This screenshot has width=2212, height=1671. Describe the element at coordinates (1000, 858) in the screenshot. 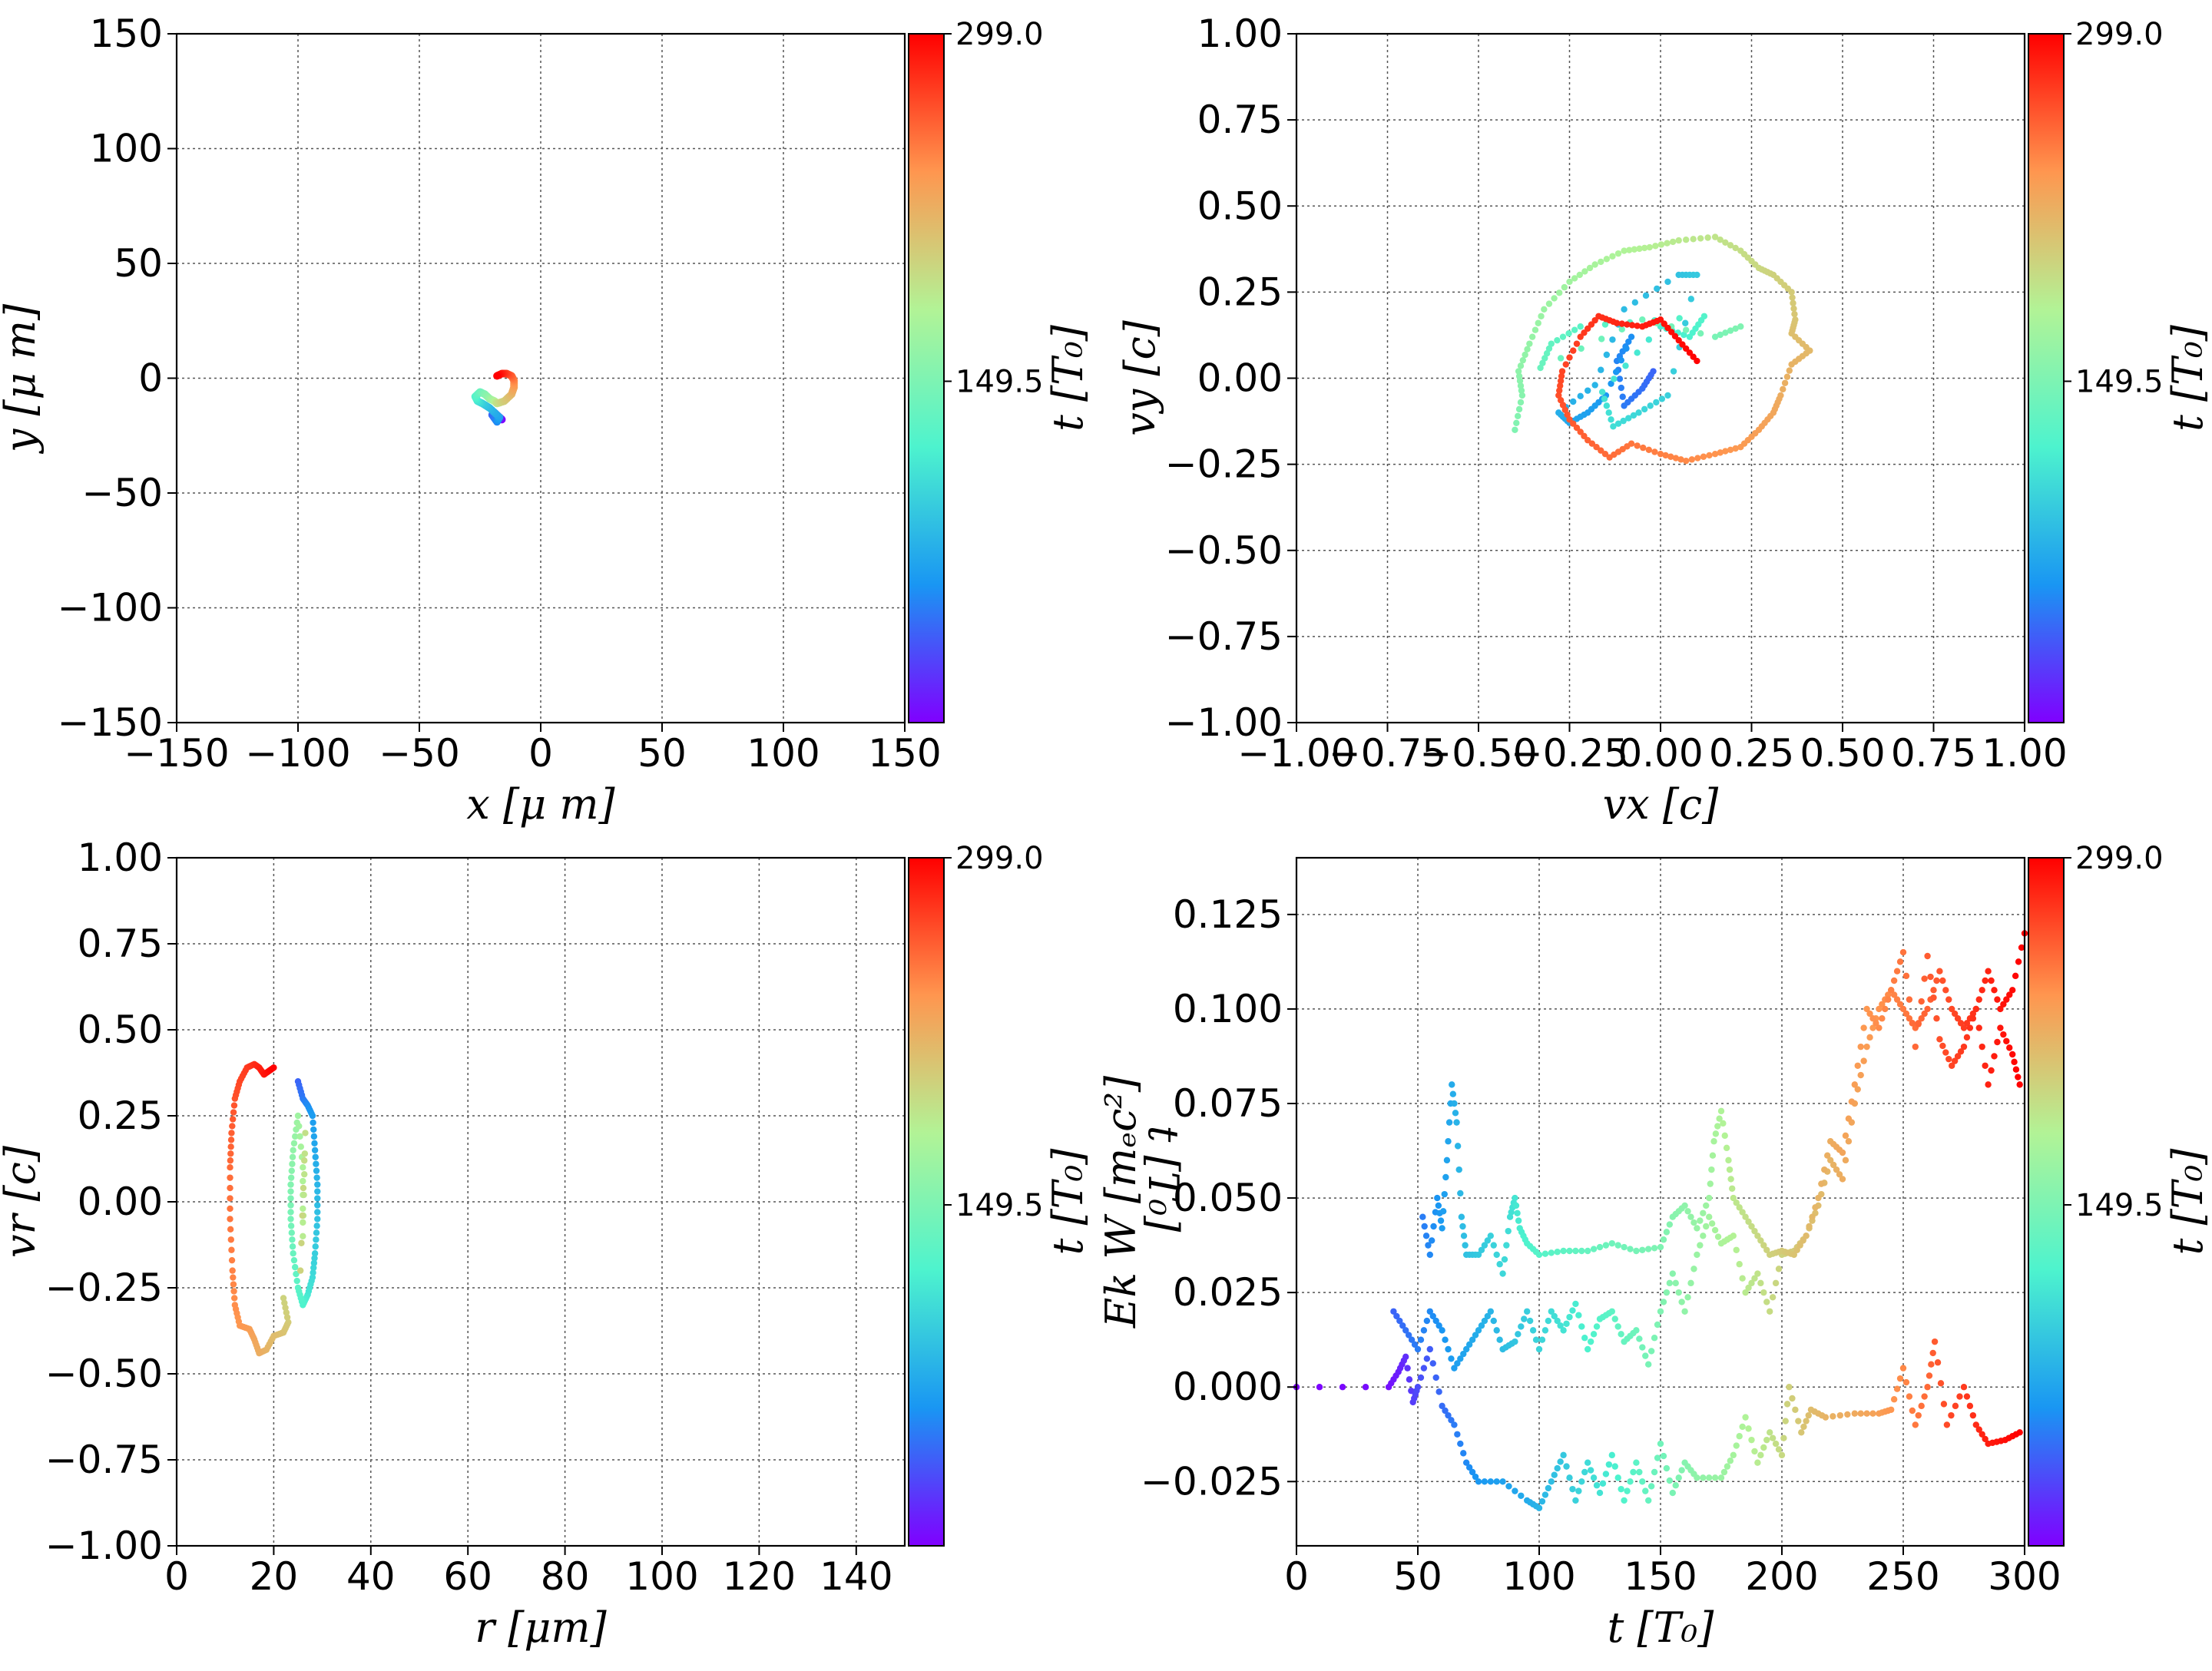

I see `rvr-colorbar-tick-label-0: 299.0` at that location.